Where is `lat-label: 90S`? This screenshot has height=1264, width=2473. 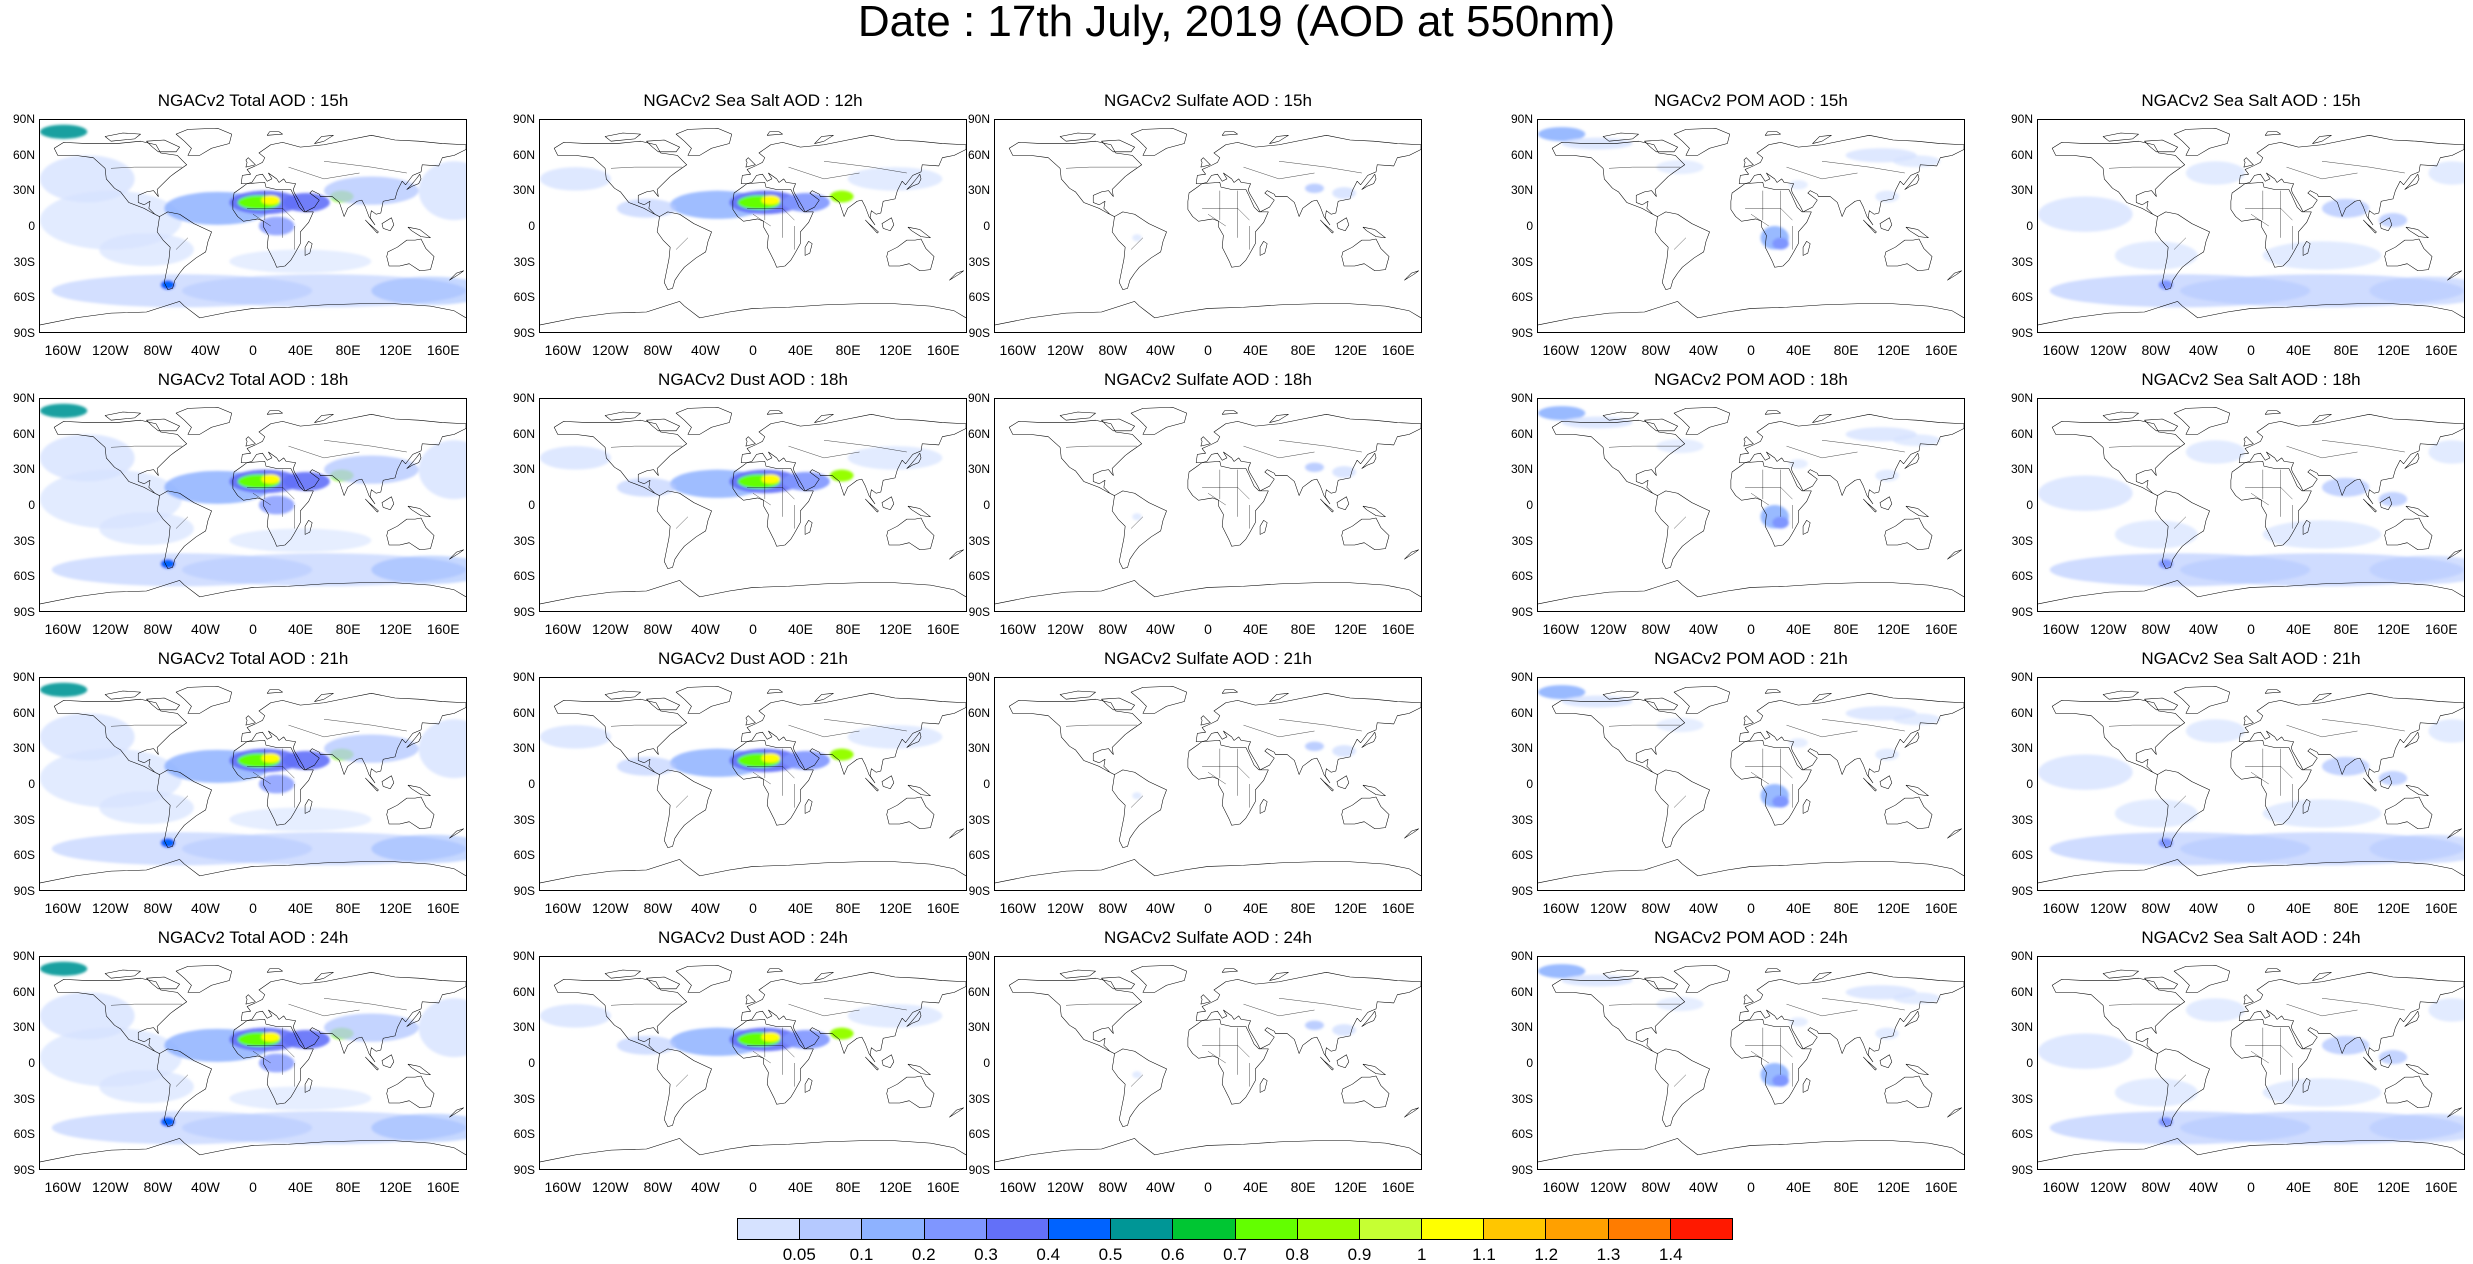
lat-label: 90S is located at coordinates (2022, 891).